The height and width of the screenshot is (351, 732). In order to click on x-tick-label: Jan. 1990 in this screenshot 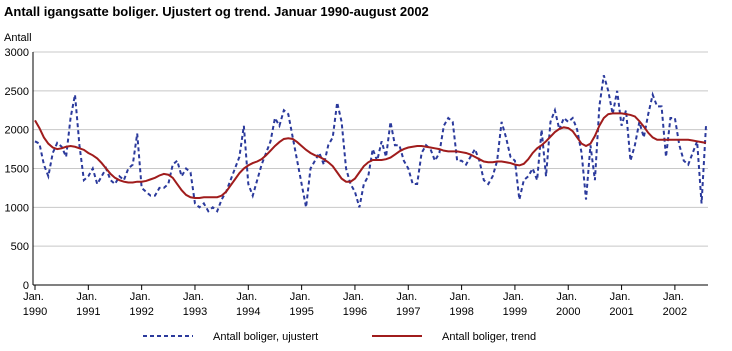, I will do `click(35, 304)`.